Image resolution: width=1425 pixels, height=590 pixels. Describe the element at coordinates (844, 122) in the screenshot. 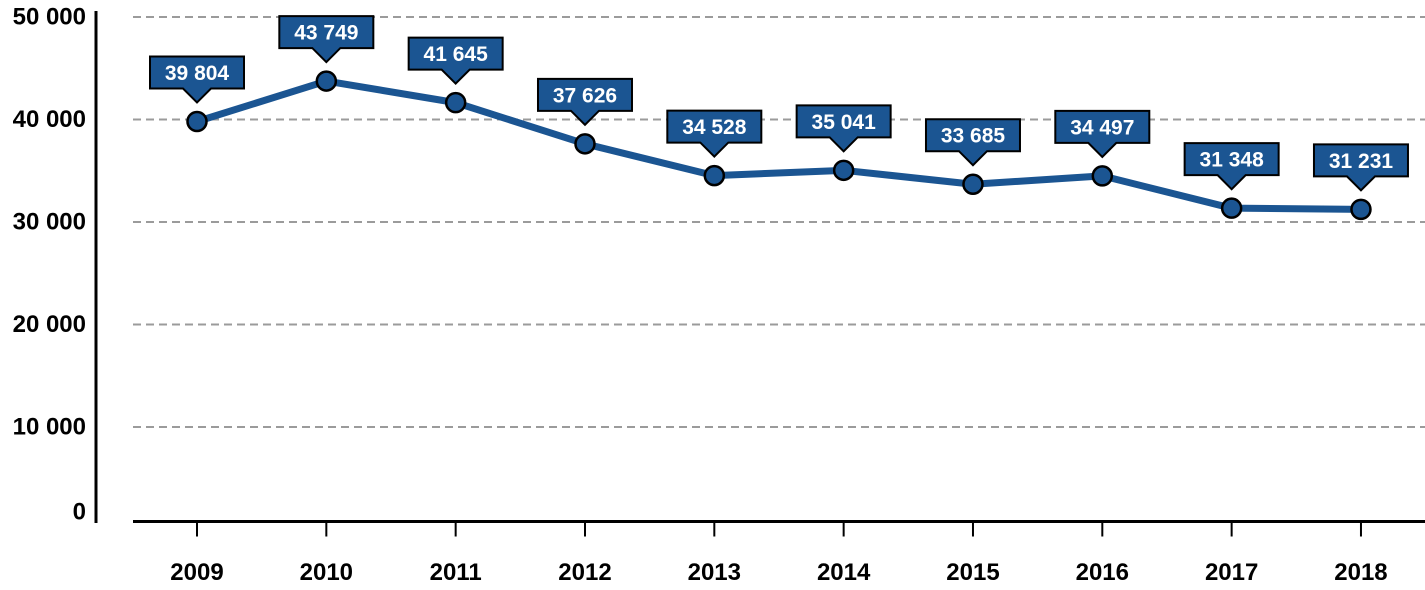

I see `data-label-2014: 35 041` at that location.